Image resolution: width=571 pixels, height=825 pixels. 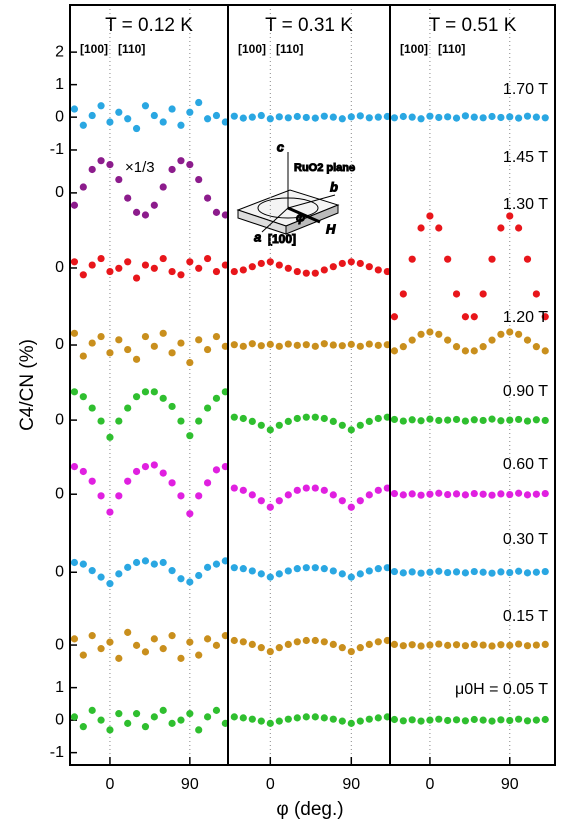 What do you see at coordinates (309, 809) in the screenshot?
I see `x-axis-label: φ (deg.)` at bounding box center [309, 809].